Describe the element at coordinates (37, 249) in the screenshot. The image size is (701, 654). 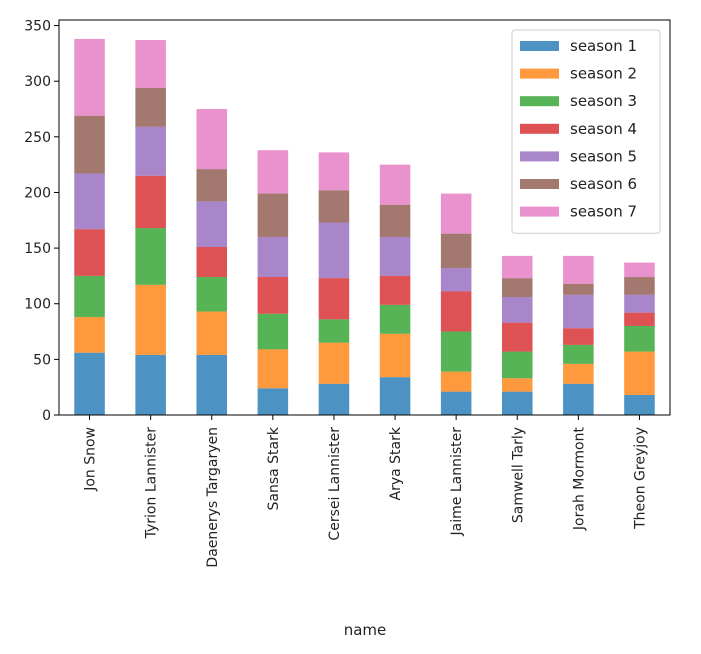
I see `y-tick-label: 150` at that location.